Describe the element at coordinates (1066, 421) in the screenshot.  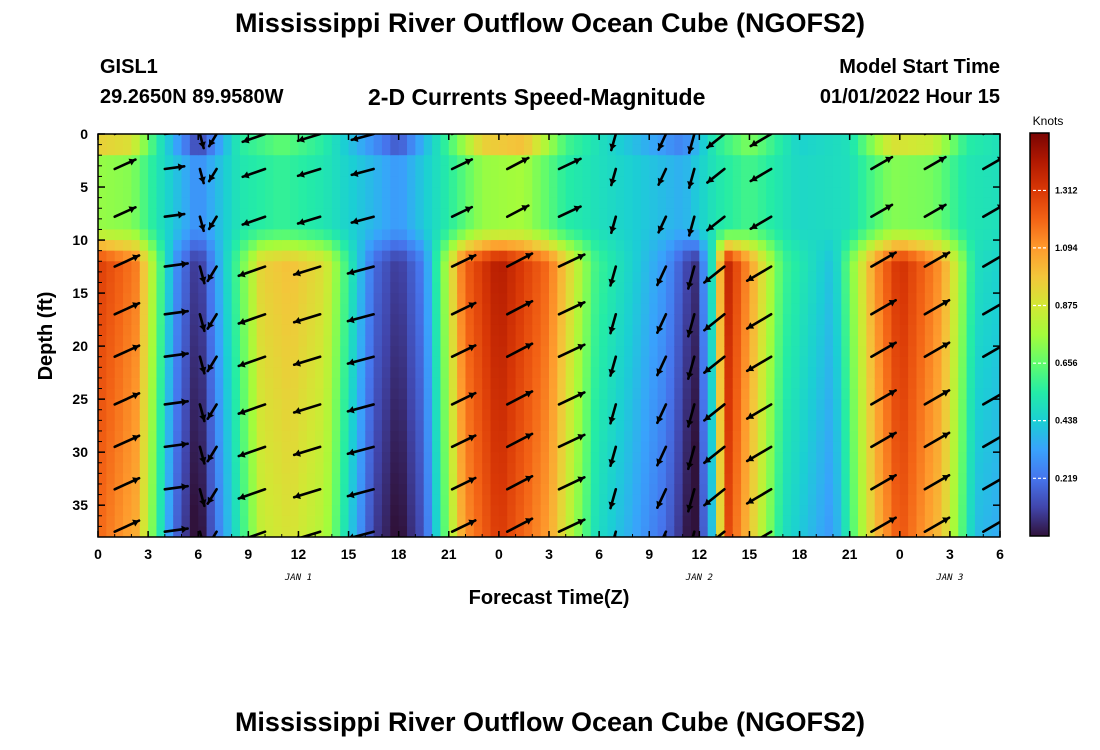
I see `colorbar-tick-label: 0.438` at that location.